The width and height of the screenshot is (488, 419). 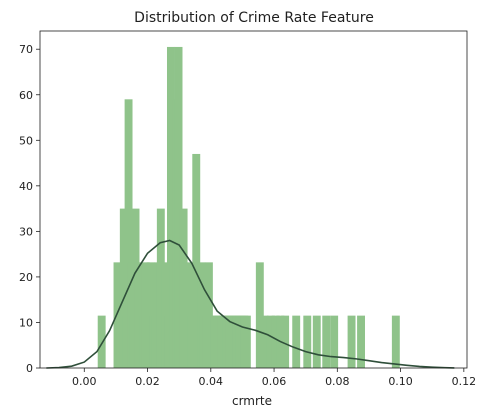 I want to click on chart-title: Distribution of Crime Rate Feature, so click(x=254, y=18).